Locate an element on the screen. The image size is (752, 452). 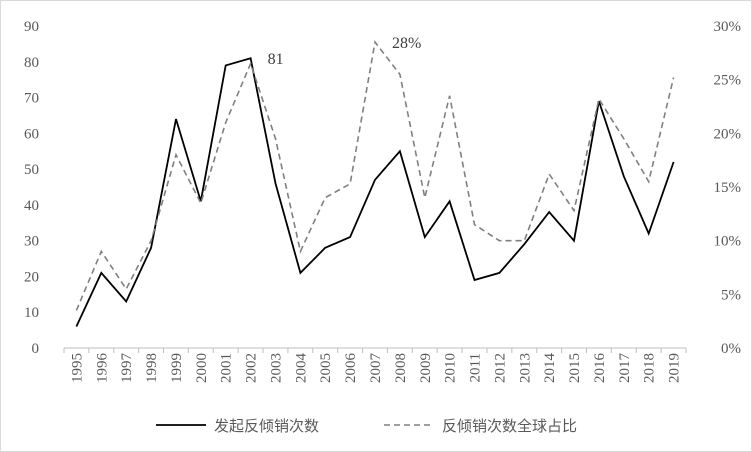
x-tick-label: 2009 is located at coordinates (426, 368).